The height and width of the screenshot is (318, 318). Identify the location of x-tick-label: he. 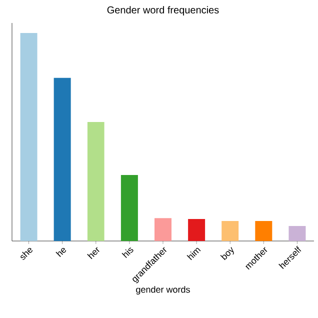
(61, 252).